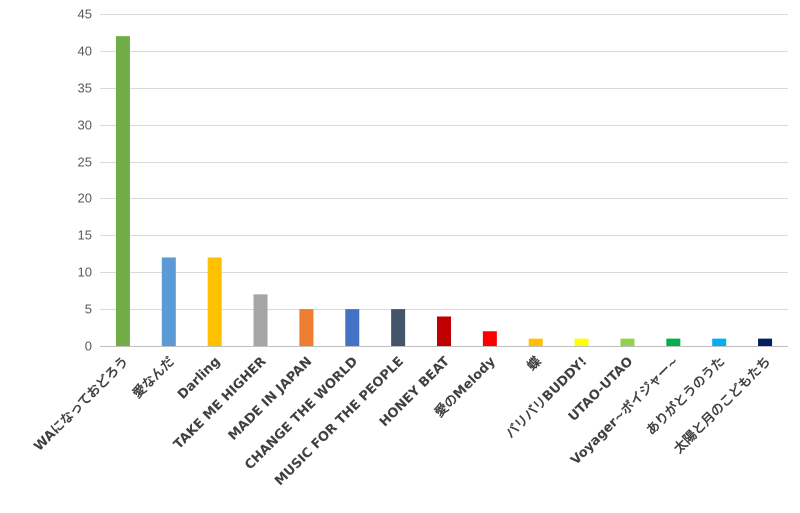 Image resolution: width=800 pixels, height=513 pixels. Describe the element at coordinates (546, 397) in the screenshot. I see `x-tick-label: バリバリBUDDY!` at that location.